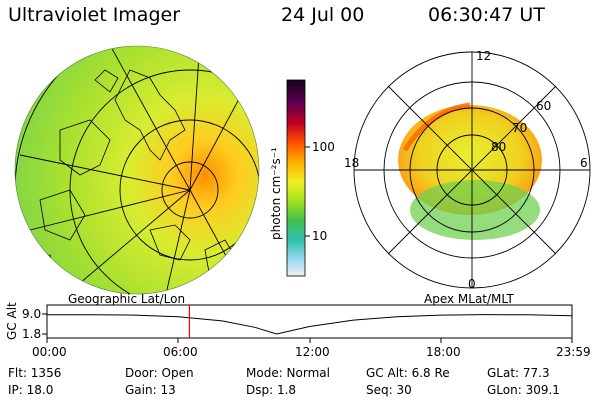 This screenshot has width=600, height=400. Describe the element at coordinates (126, 299) in the screenshot. I see `map-label-left: Geographic Lat/Lon` at that location.